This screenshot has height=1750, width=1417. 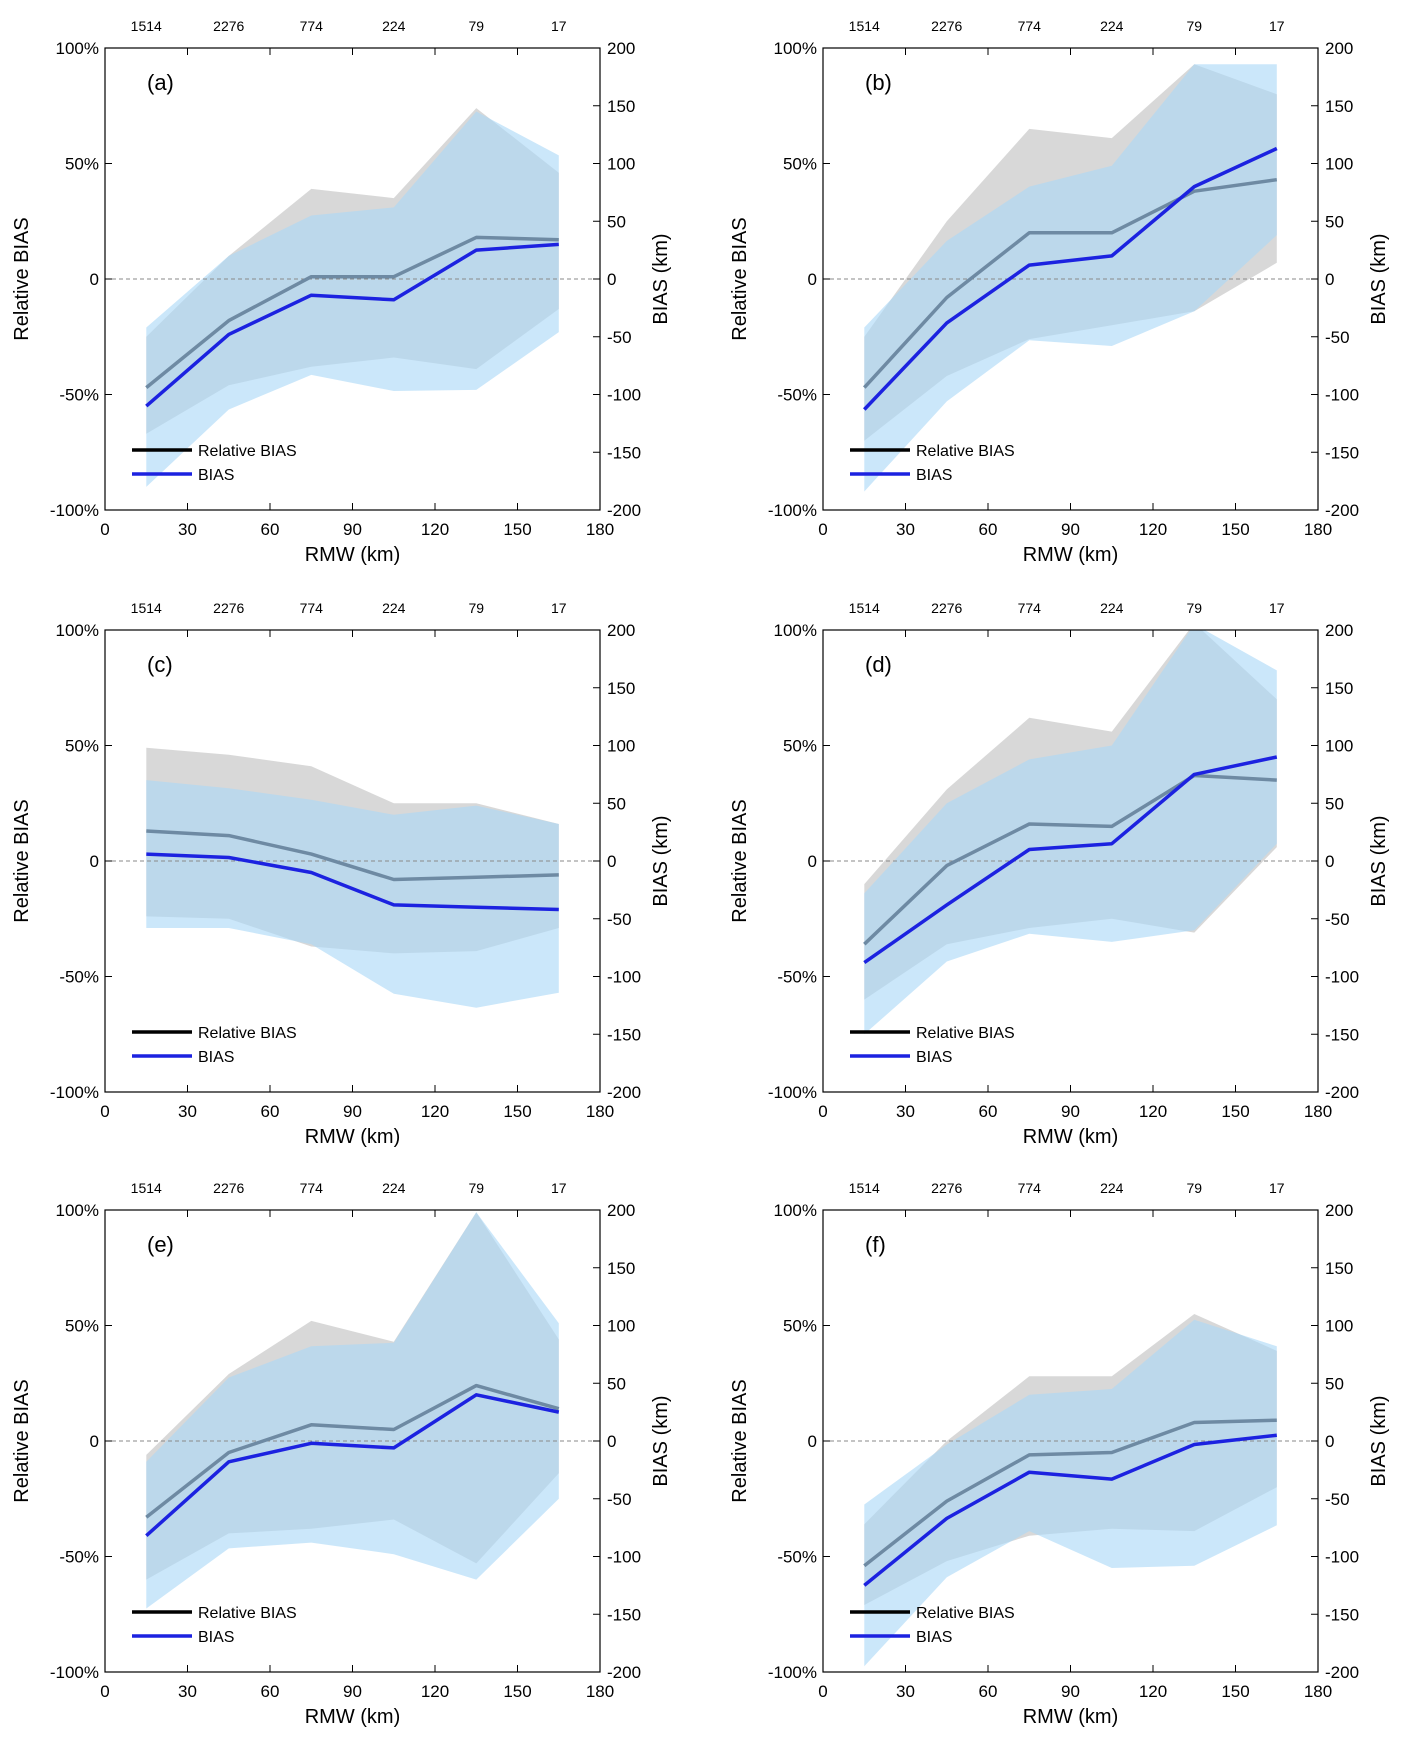 What do you see at coordinates (864, 26) in the screenshot?
I see `top-count-label: 1514` at bounding box center [864, 26].